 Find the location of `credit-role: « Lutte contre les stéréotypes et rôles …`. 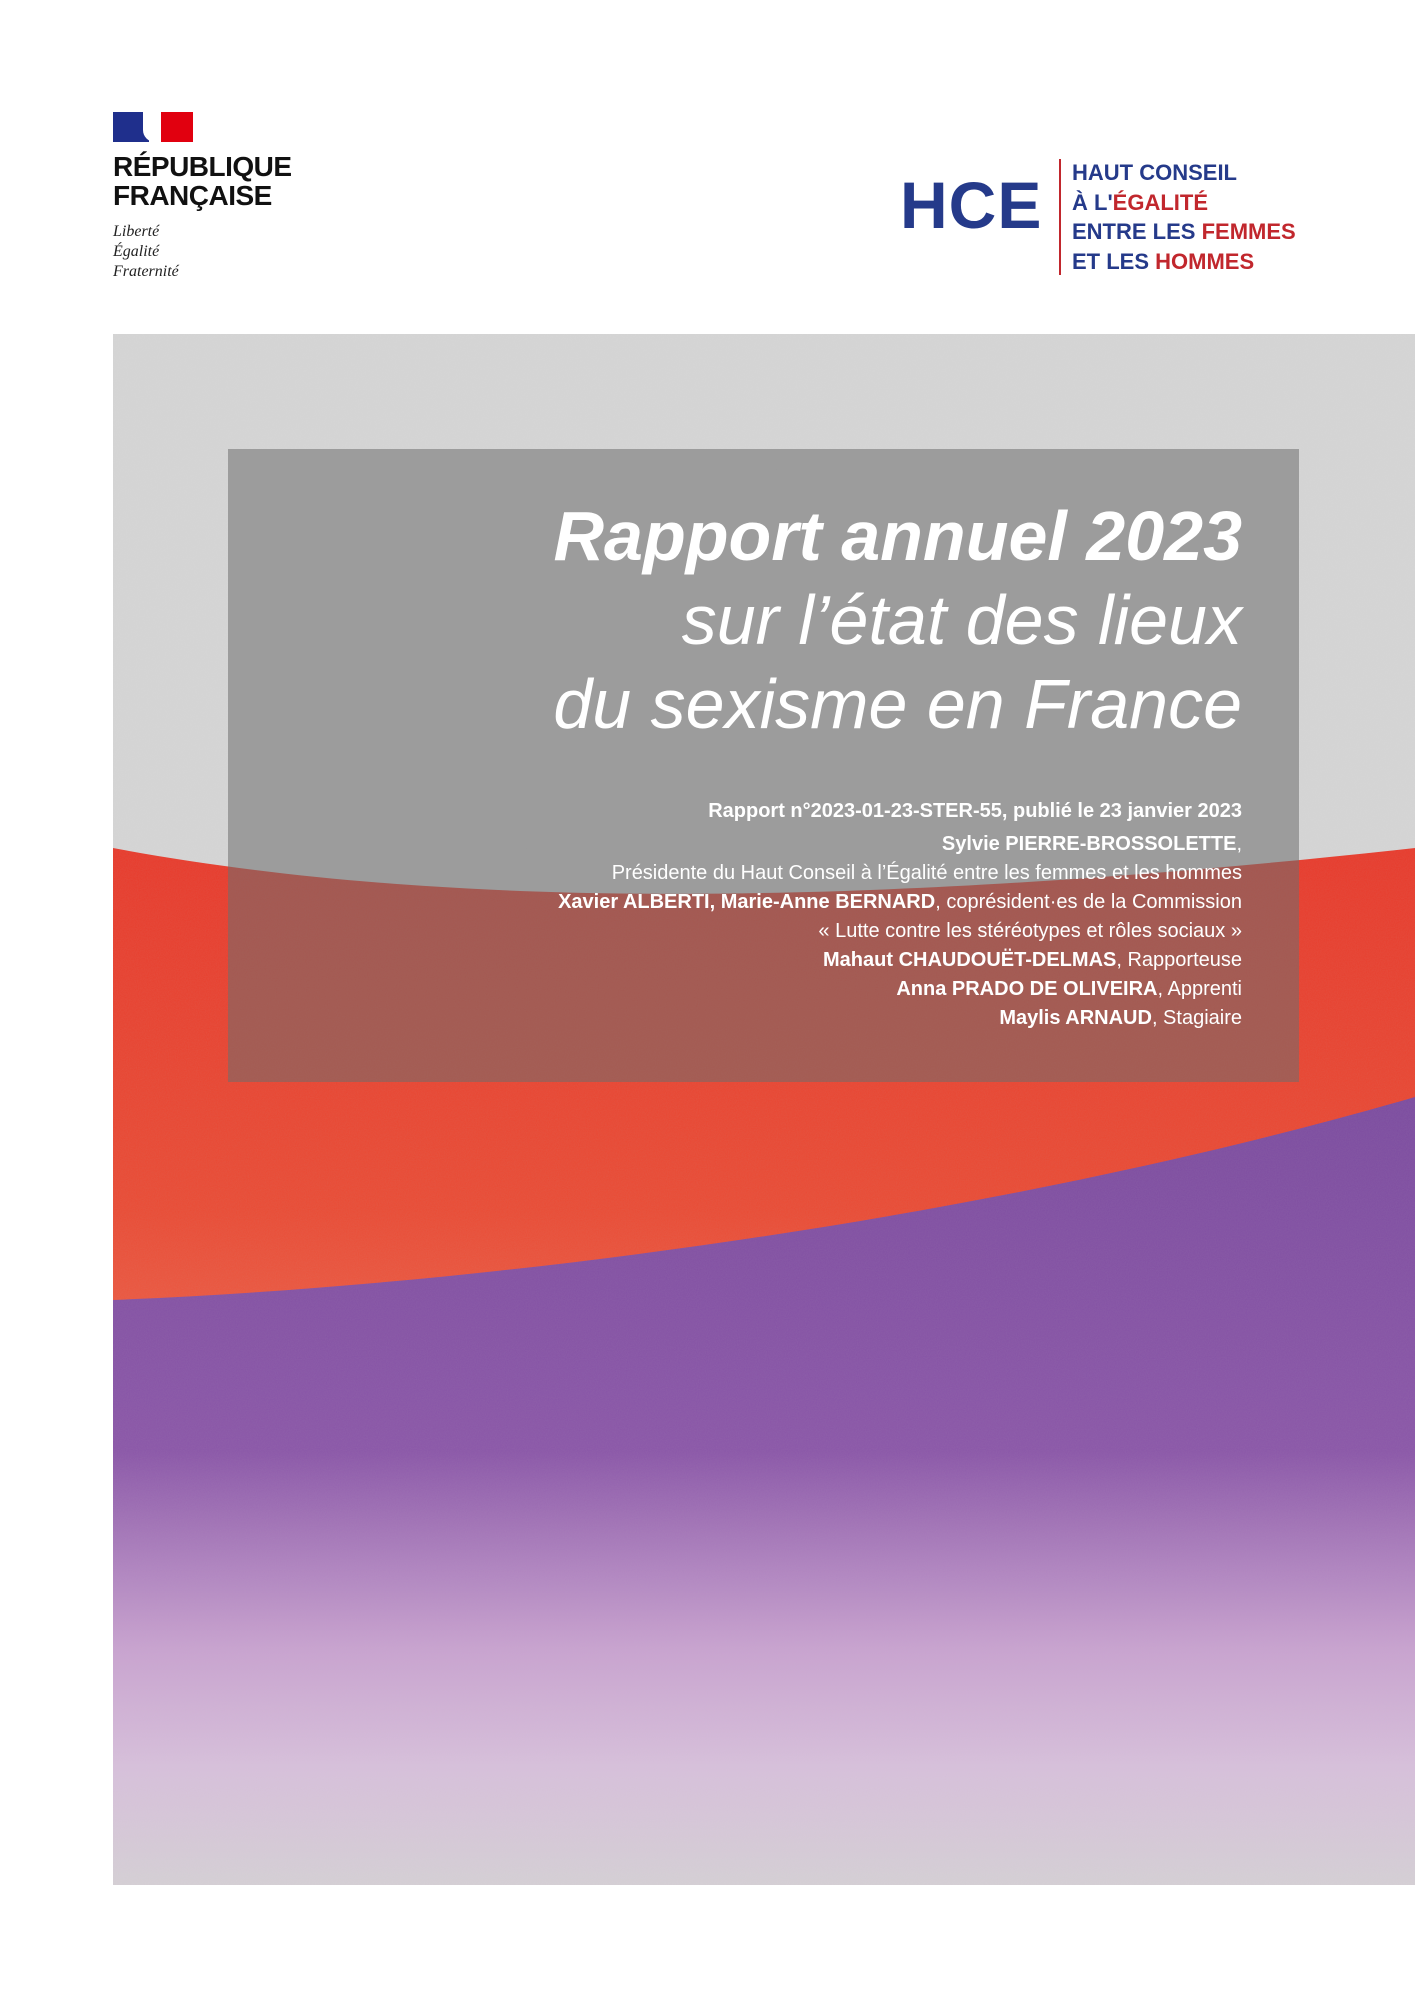

credit-role: « Lutte contre les stéréotypes et rôles … is located at coordinates (1030, 931).